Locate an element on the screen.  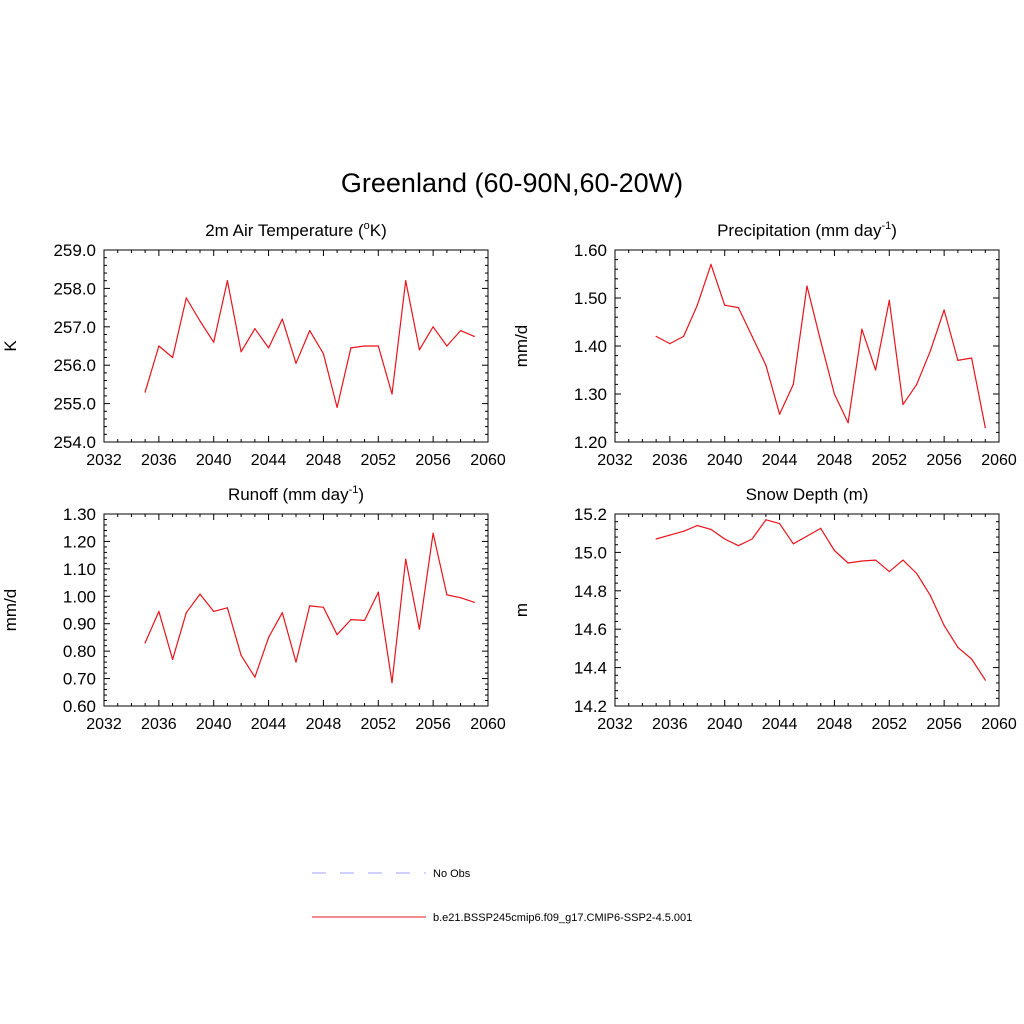
y-tick-label: 1.00 is located at coordinates (79, 596).